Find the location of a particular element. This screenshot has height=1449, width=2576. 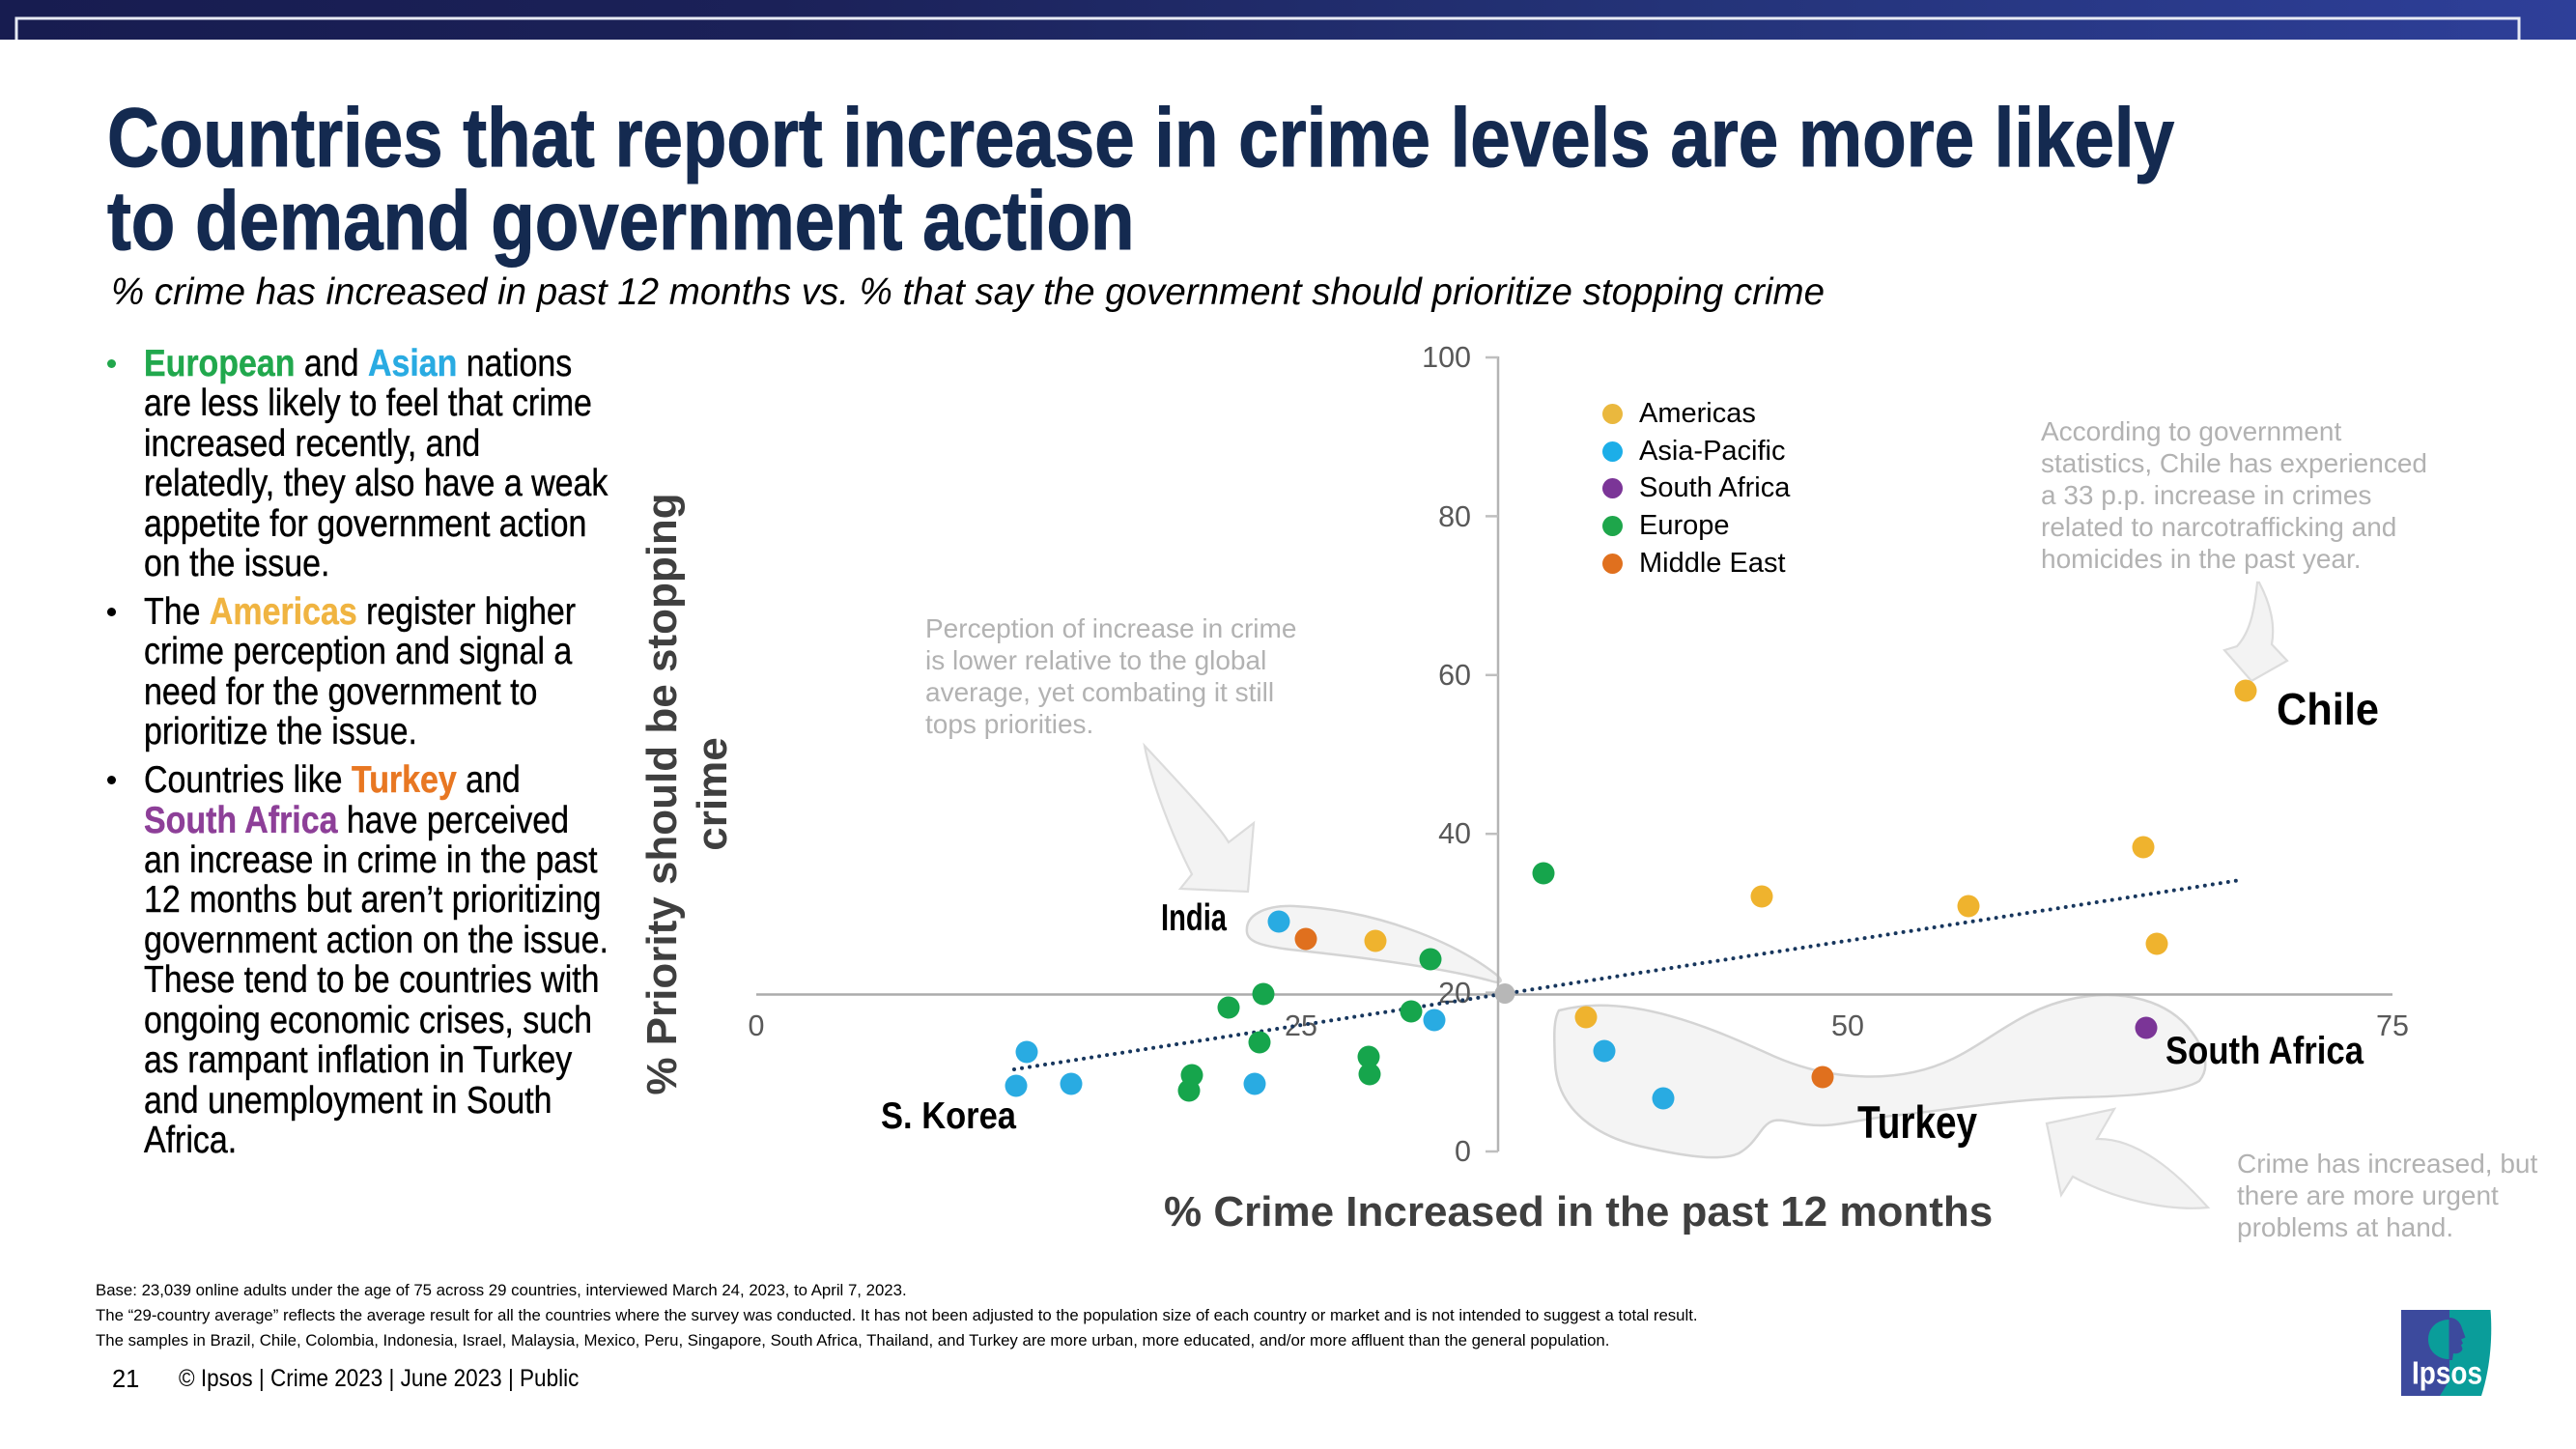

svg-text: Turkey is located at coordinates (1917, 1122).